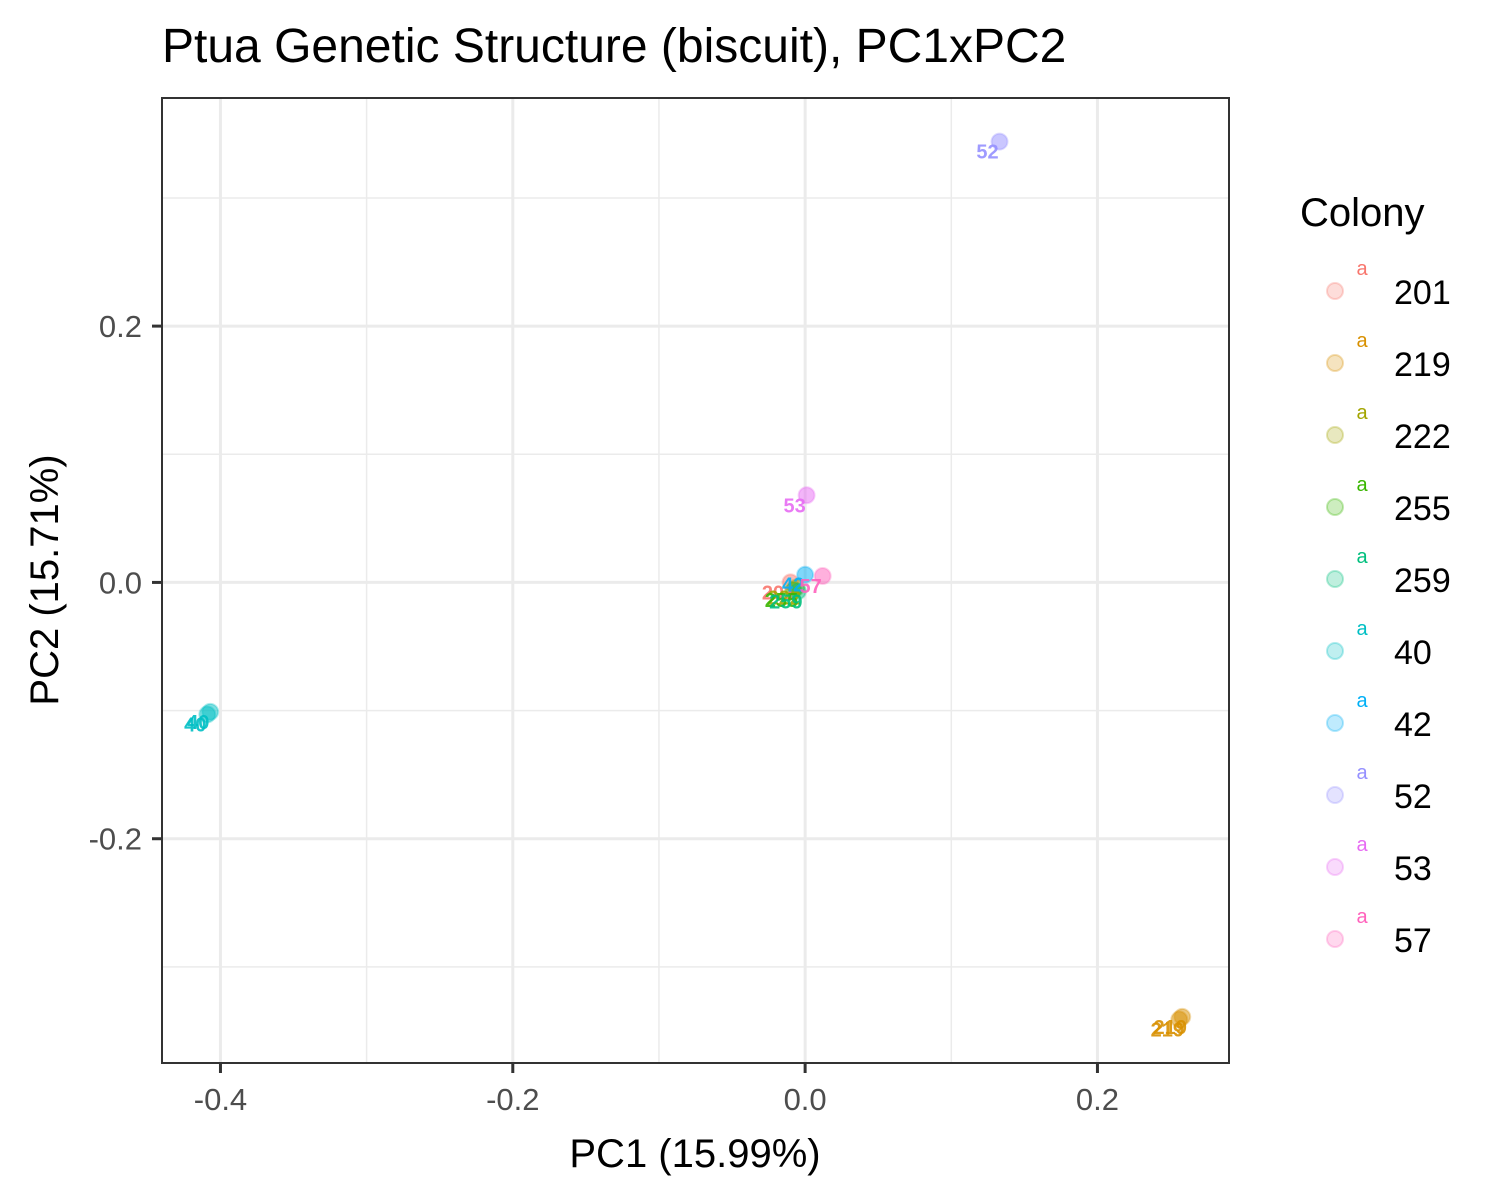 Image resolution: width=1500 pixels, height=1200 pixels. I want to click on data-label-52: 52, so click(987, 153).